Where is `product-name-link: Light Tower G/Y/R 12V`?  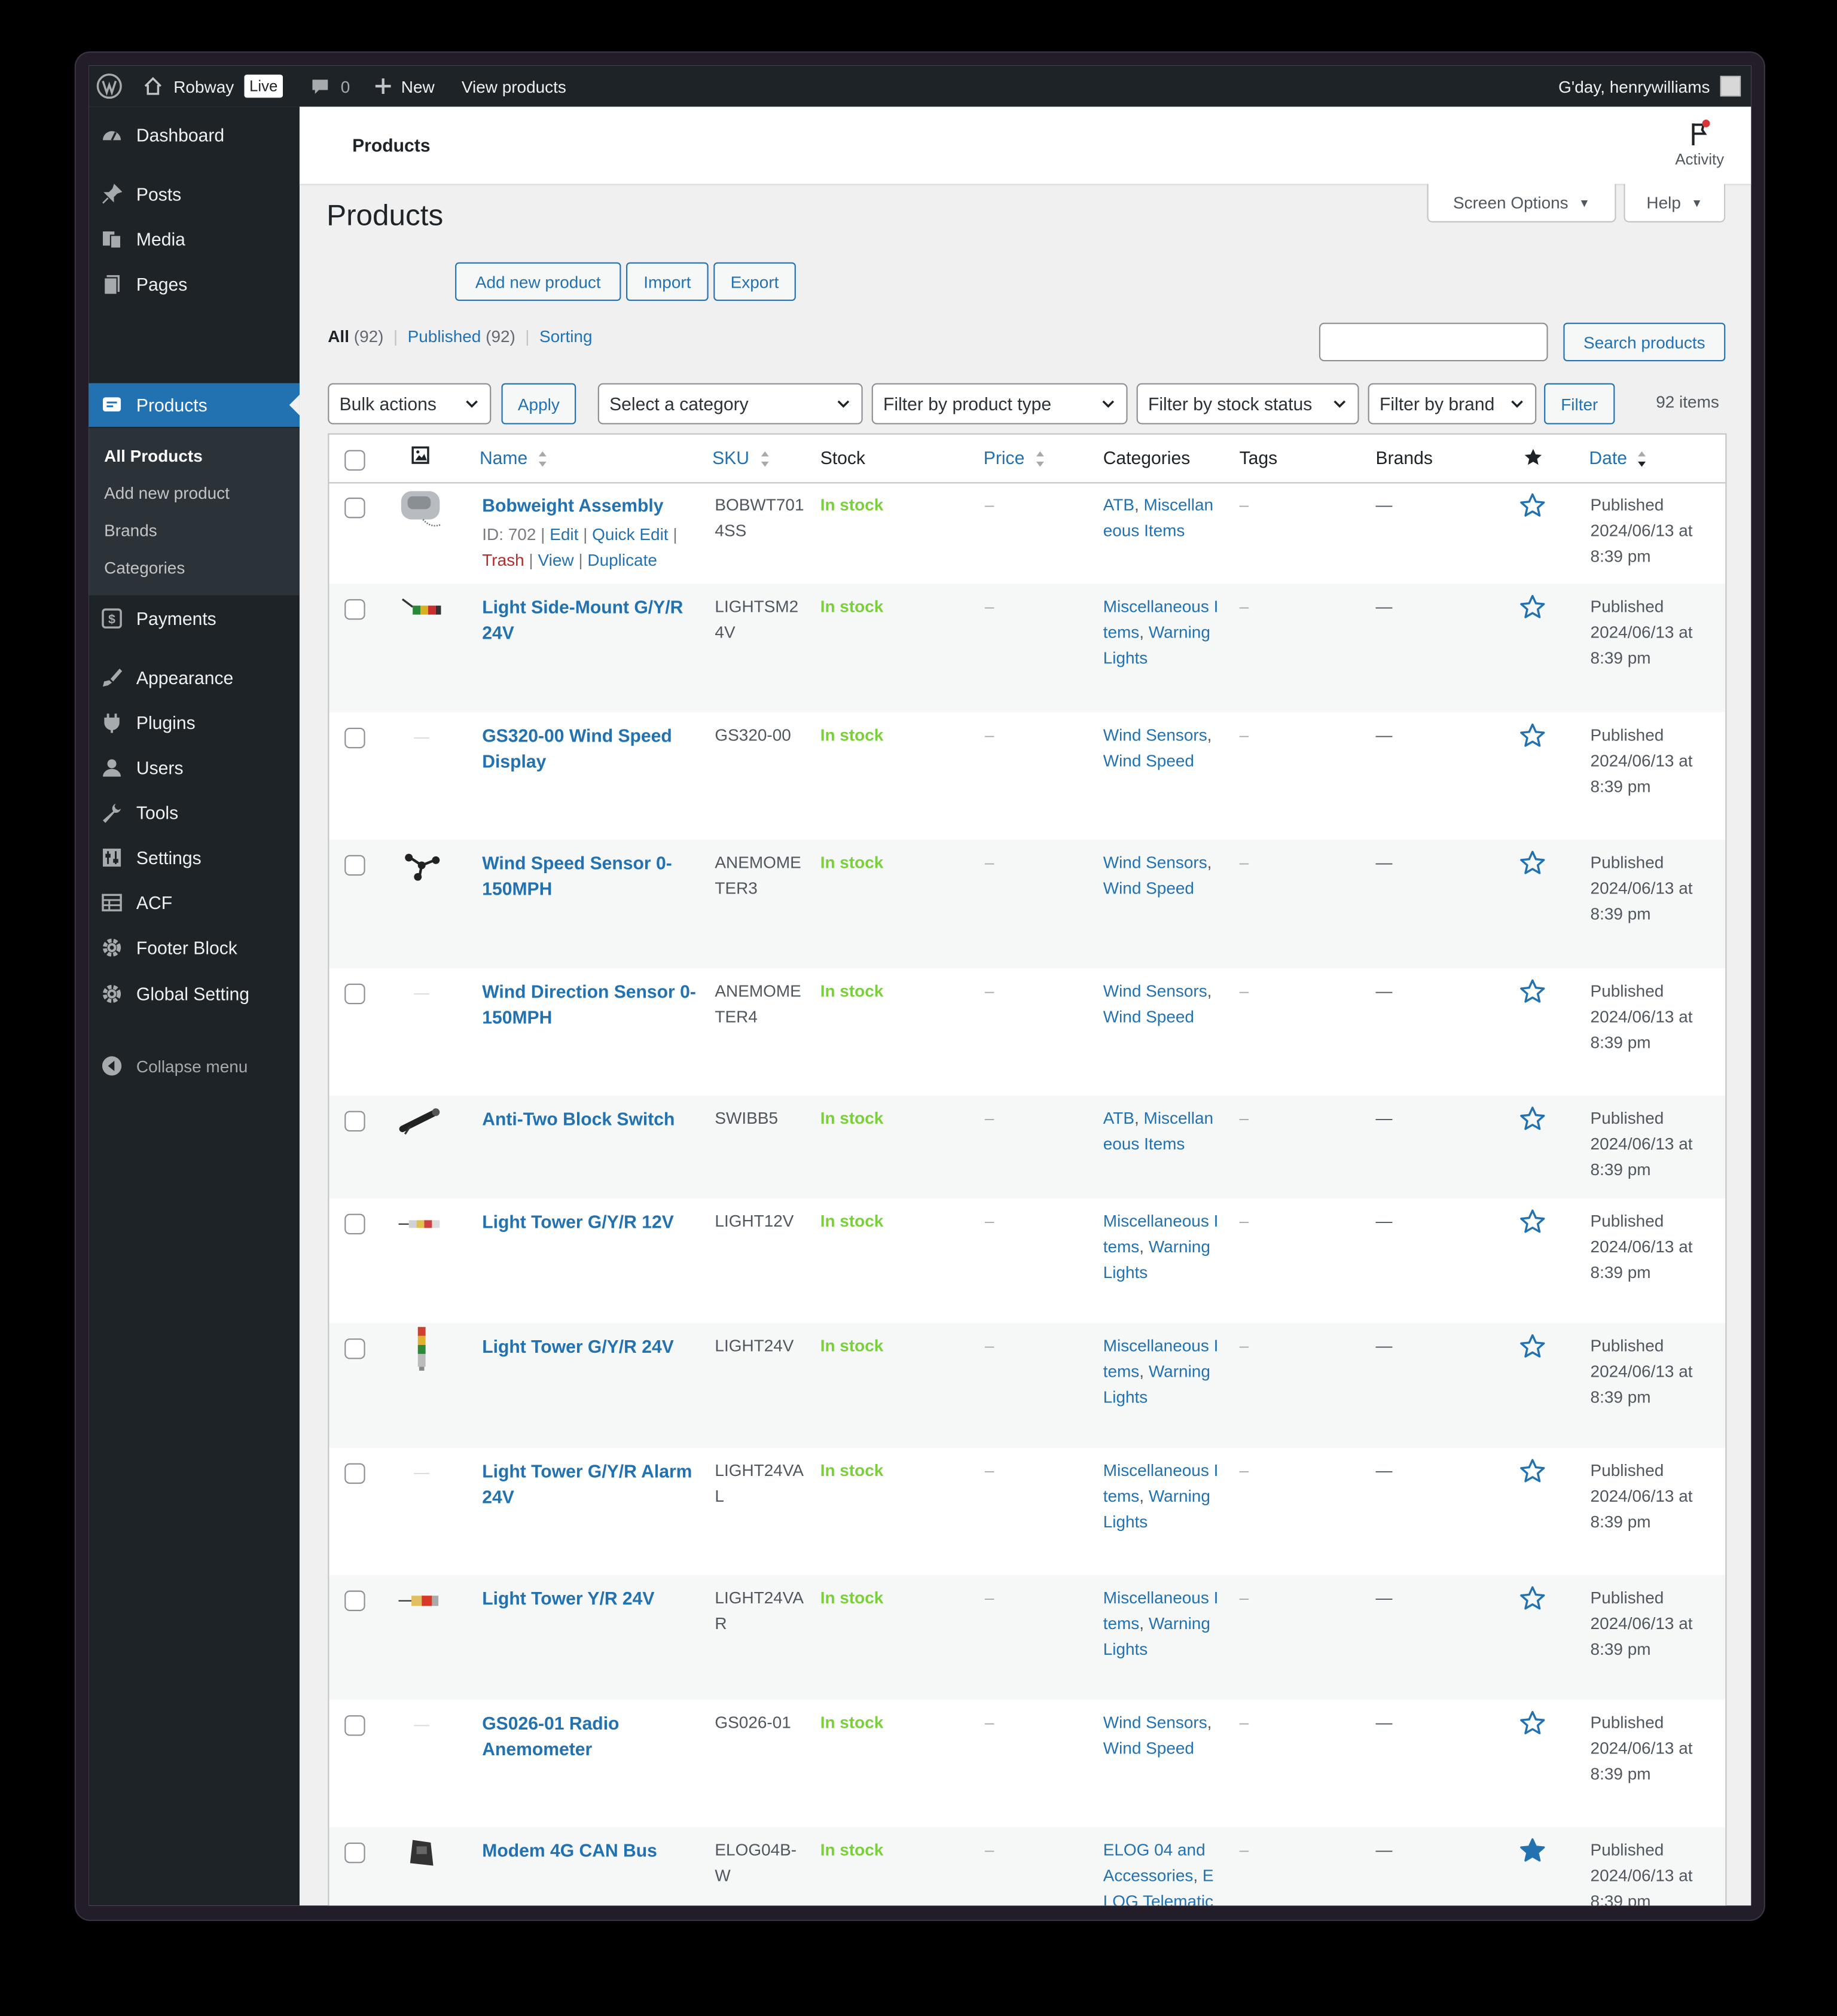
product-name-link: Light Tower G/Y/R 12V is located at coordinates (578, 1221).